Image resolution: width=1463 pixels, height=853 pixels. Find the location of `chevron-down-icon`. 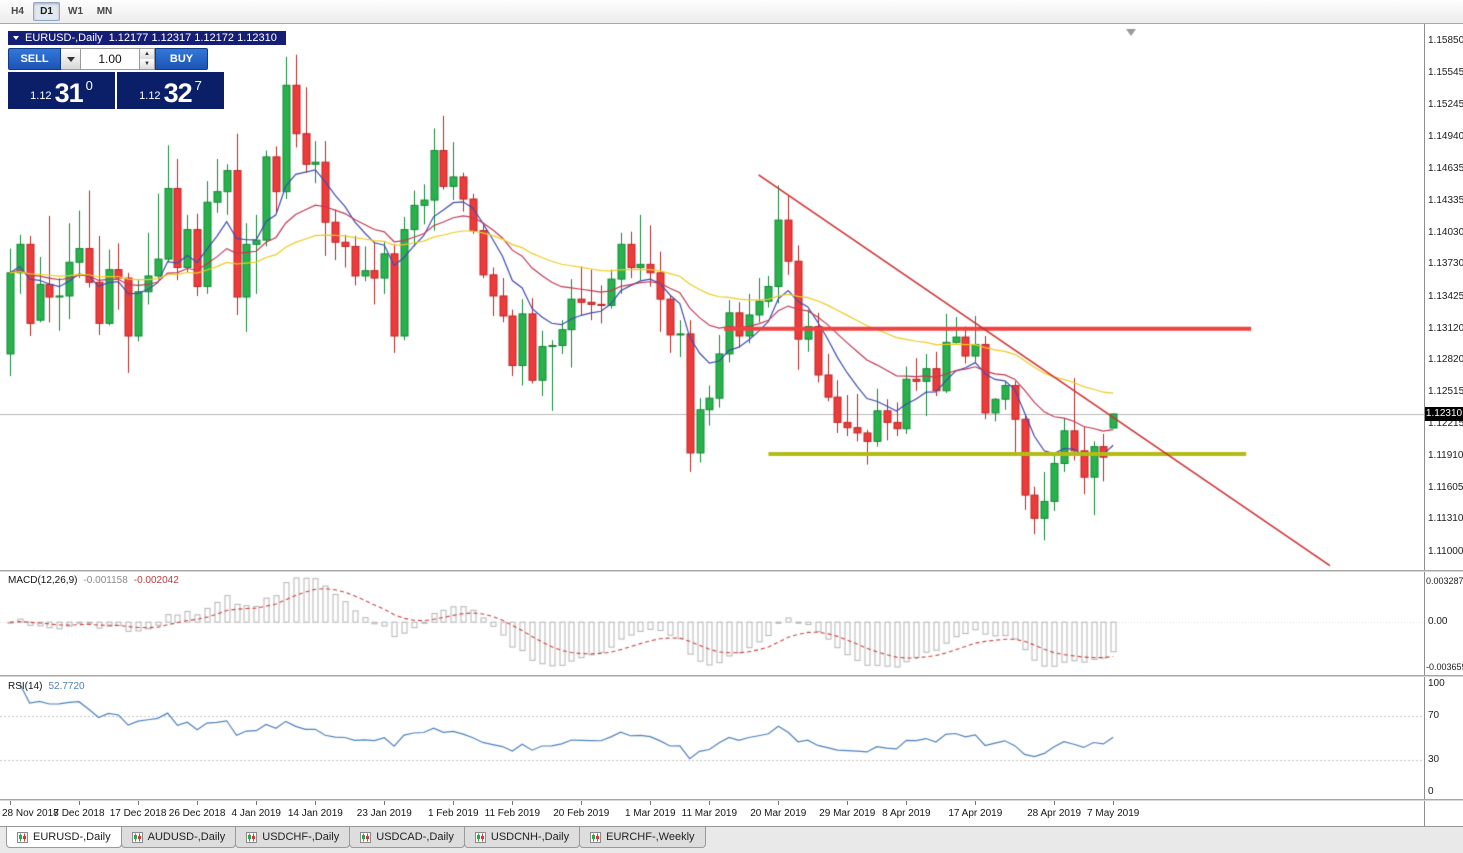

chevron-down-icon is located at coordinates (70, 59).